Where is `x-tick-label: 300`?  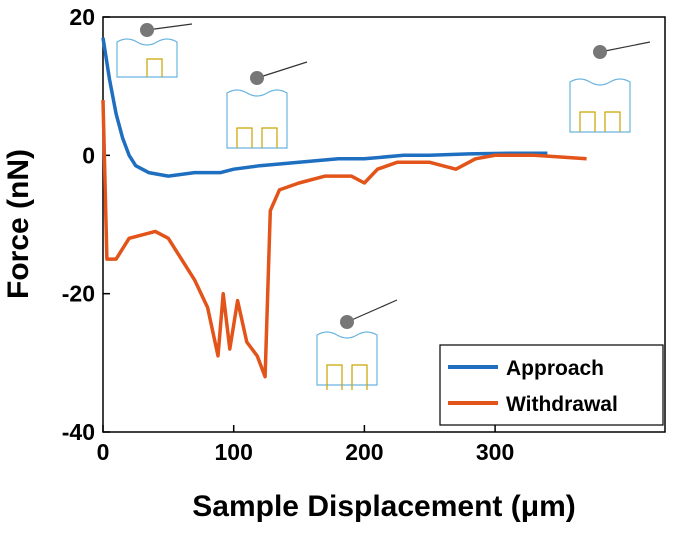
x-tick-label: 300 is located at coordinates (495, 452).